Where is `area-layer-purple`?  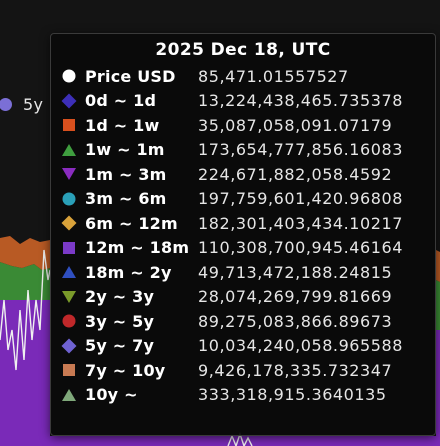
area-layer-purple is located at coordinates (25, 373).